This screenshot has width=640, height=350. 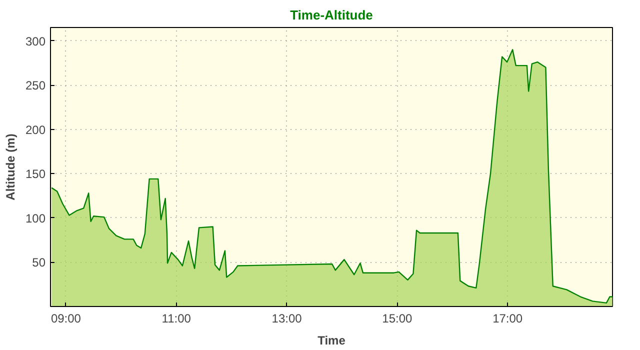 What do you see at coordinates (331, 15) in the screenshot?
I see `chart-title: Time-Altitude` at bounding box center [331, 15].